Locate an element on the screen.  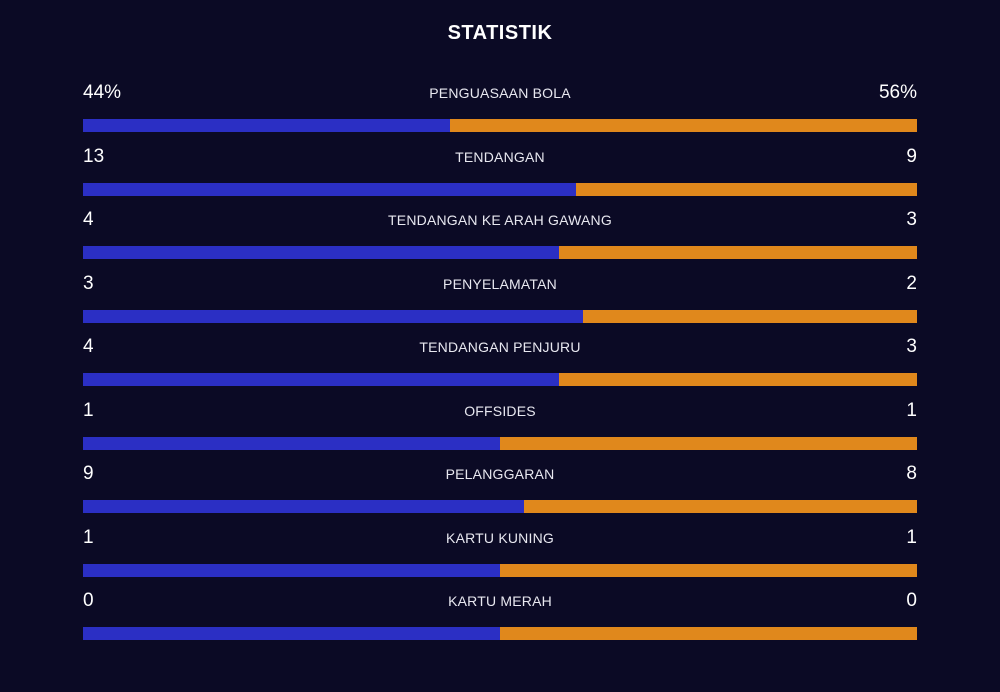
stat-row-yellow-cards: 1 KARTU KUNING 1 is located at coordinates (500, 559).